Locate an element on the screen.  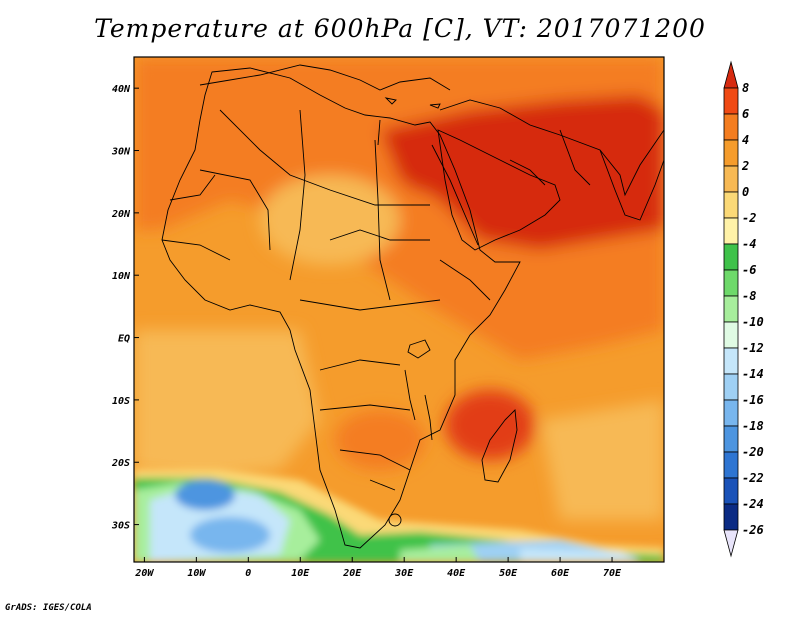
colorbar-label: -10 is located at coordinates (753, 322).